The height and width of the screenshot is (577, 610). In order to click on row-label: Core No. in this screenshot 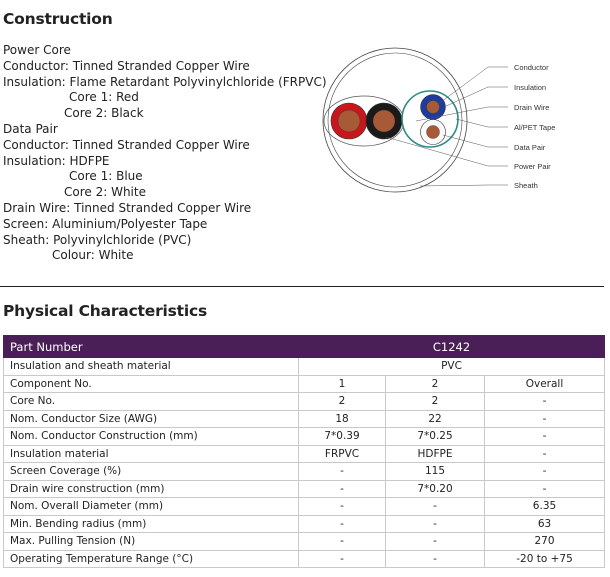, I will do `click(151, 401)`.